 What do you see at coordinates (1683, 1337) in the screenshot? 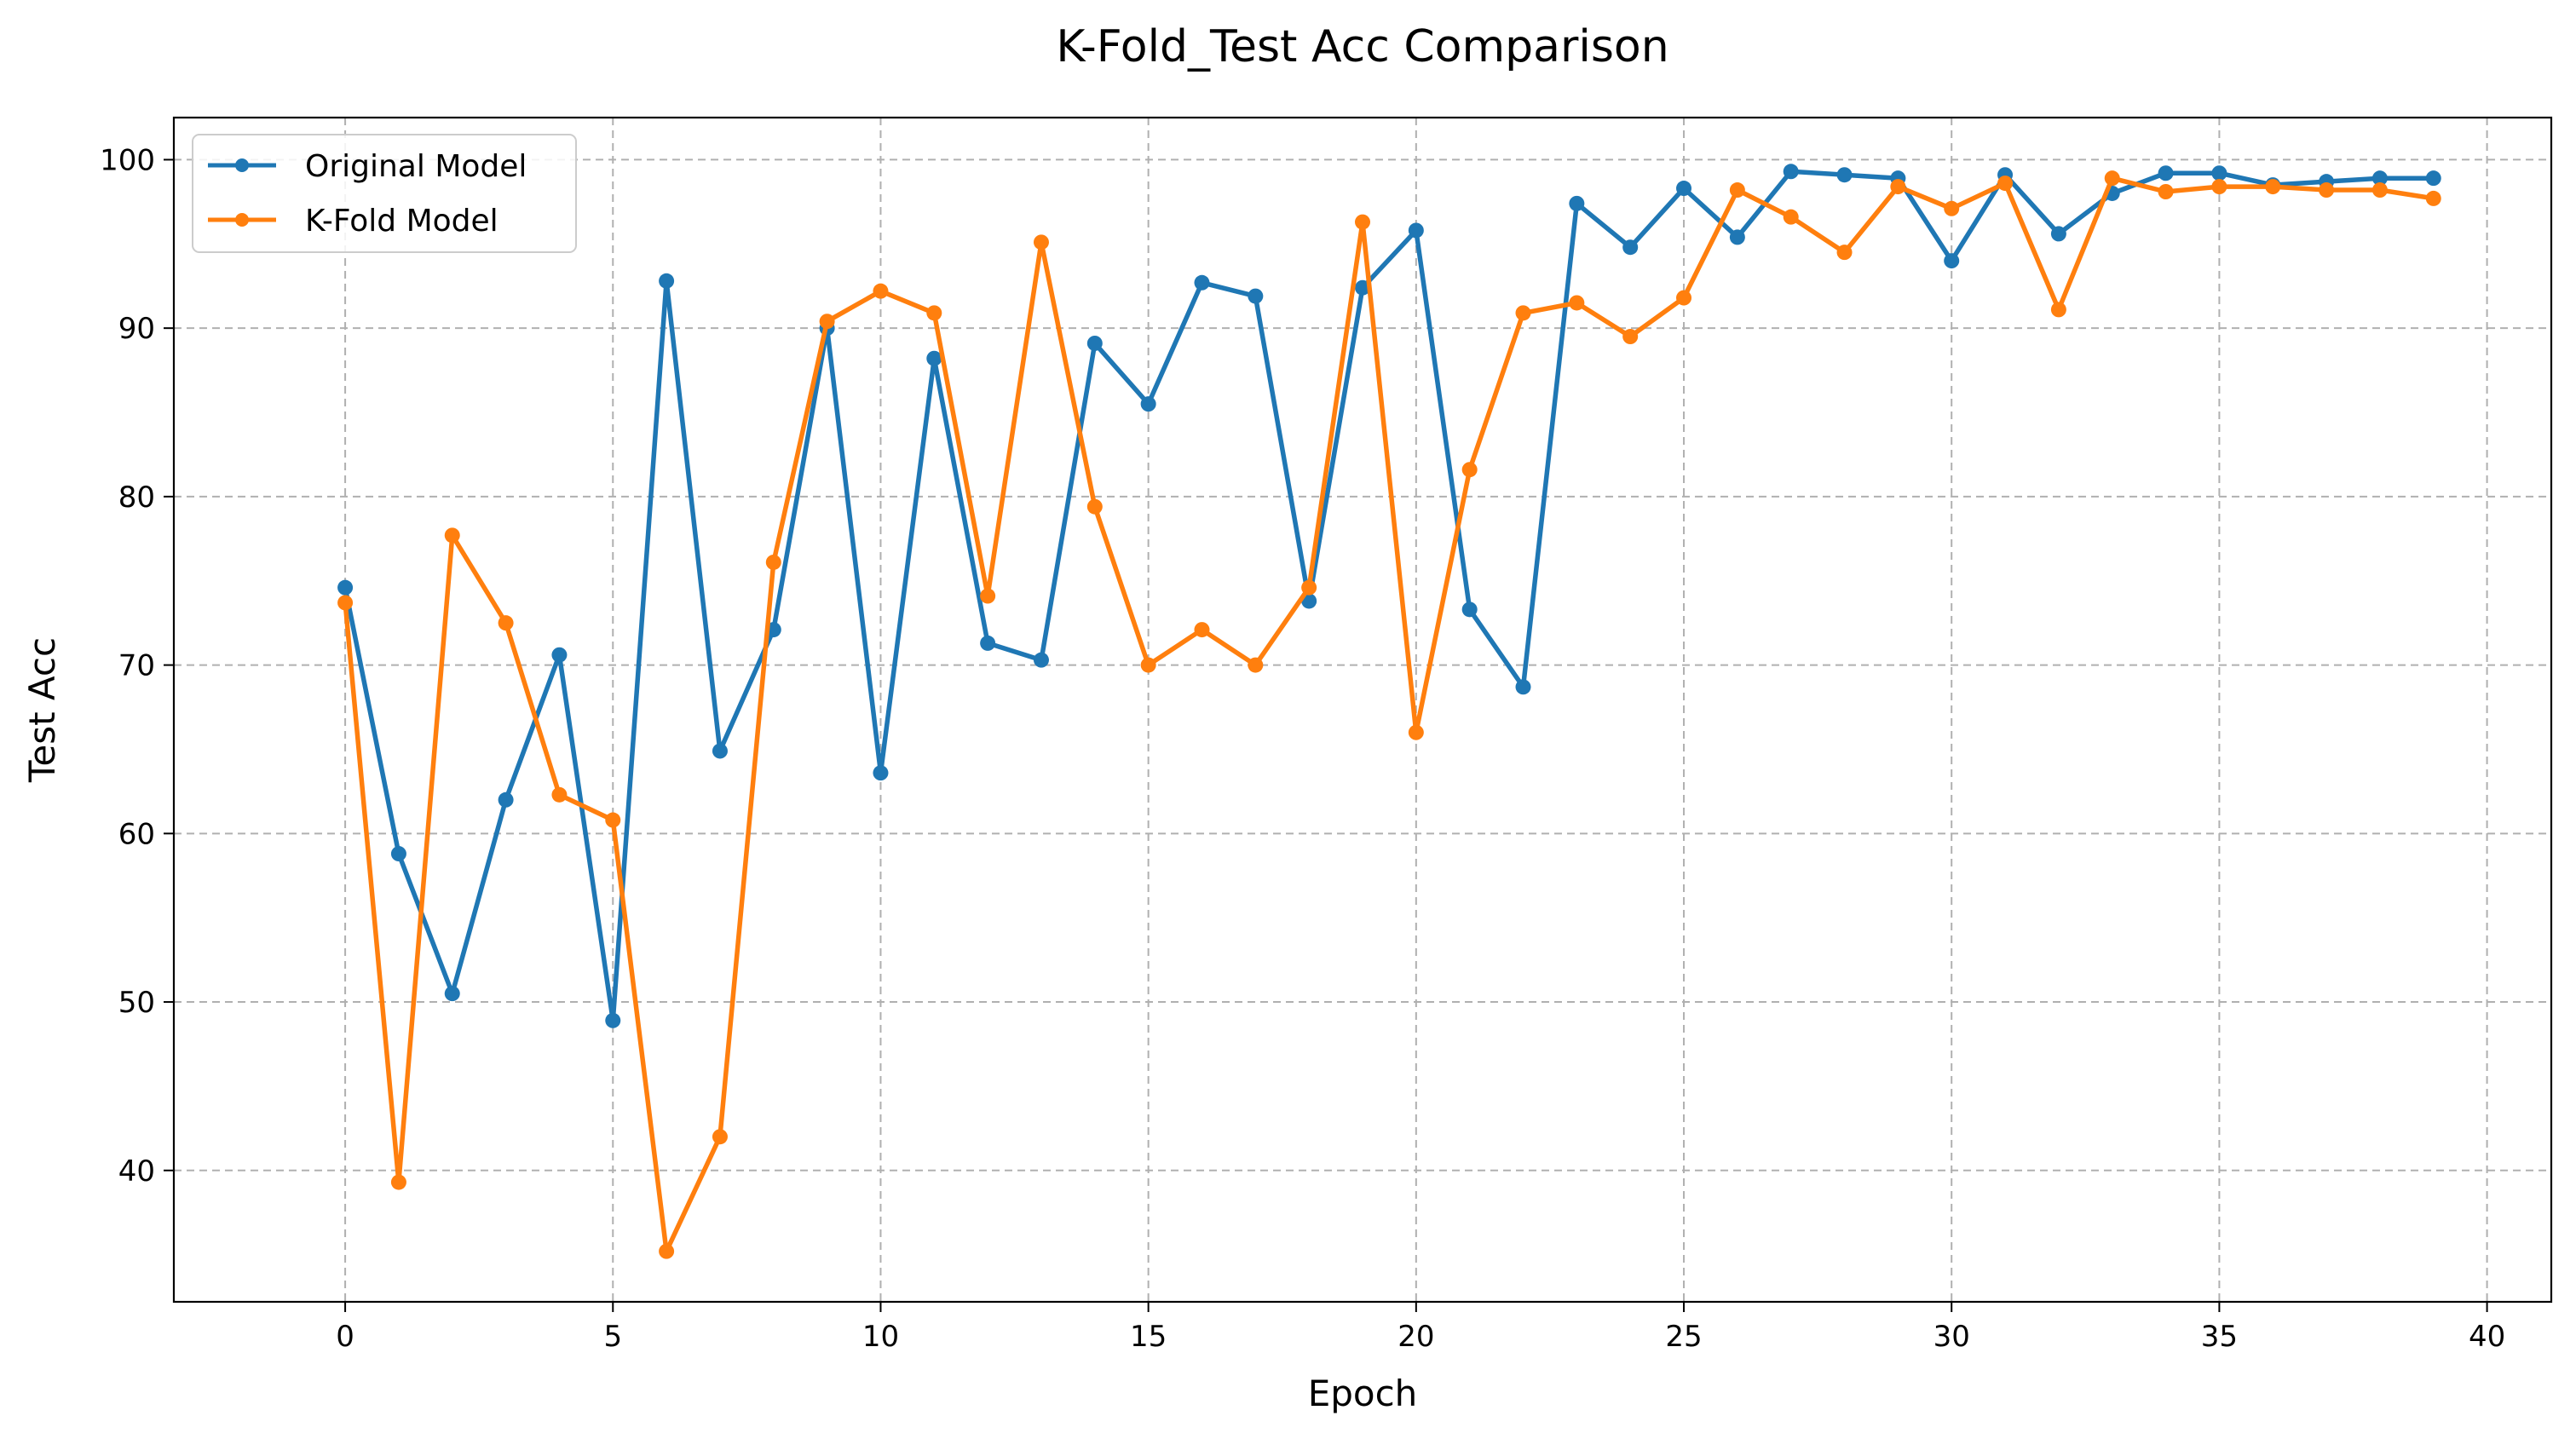
I see `x-tick-label: 25` at bounding box center [1683, 1337].